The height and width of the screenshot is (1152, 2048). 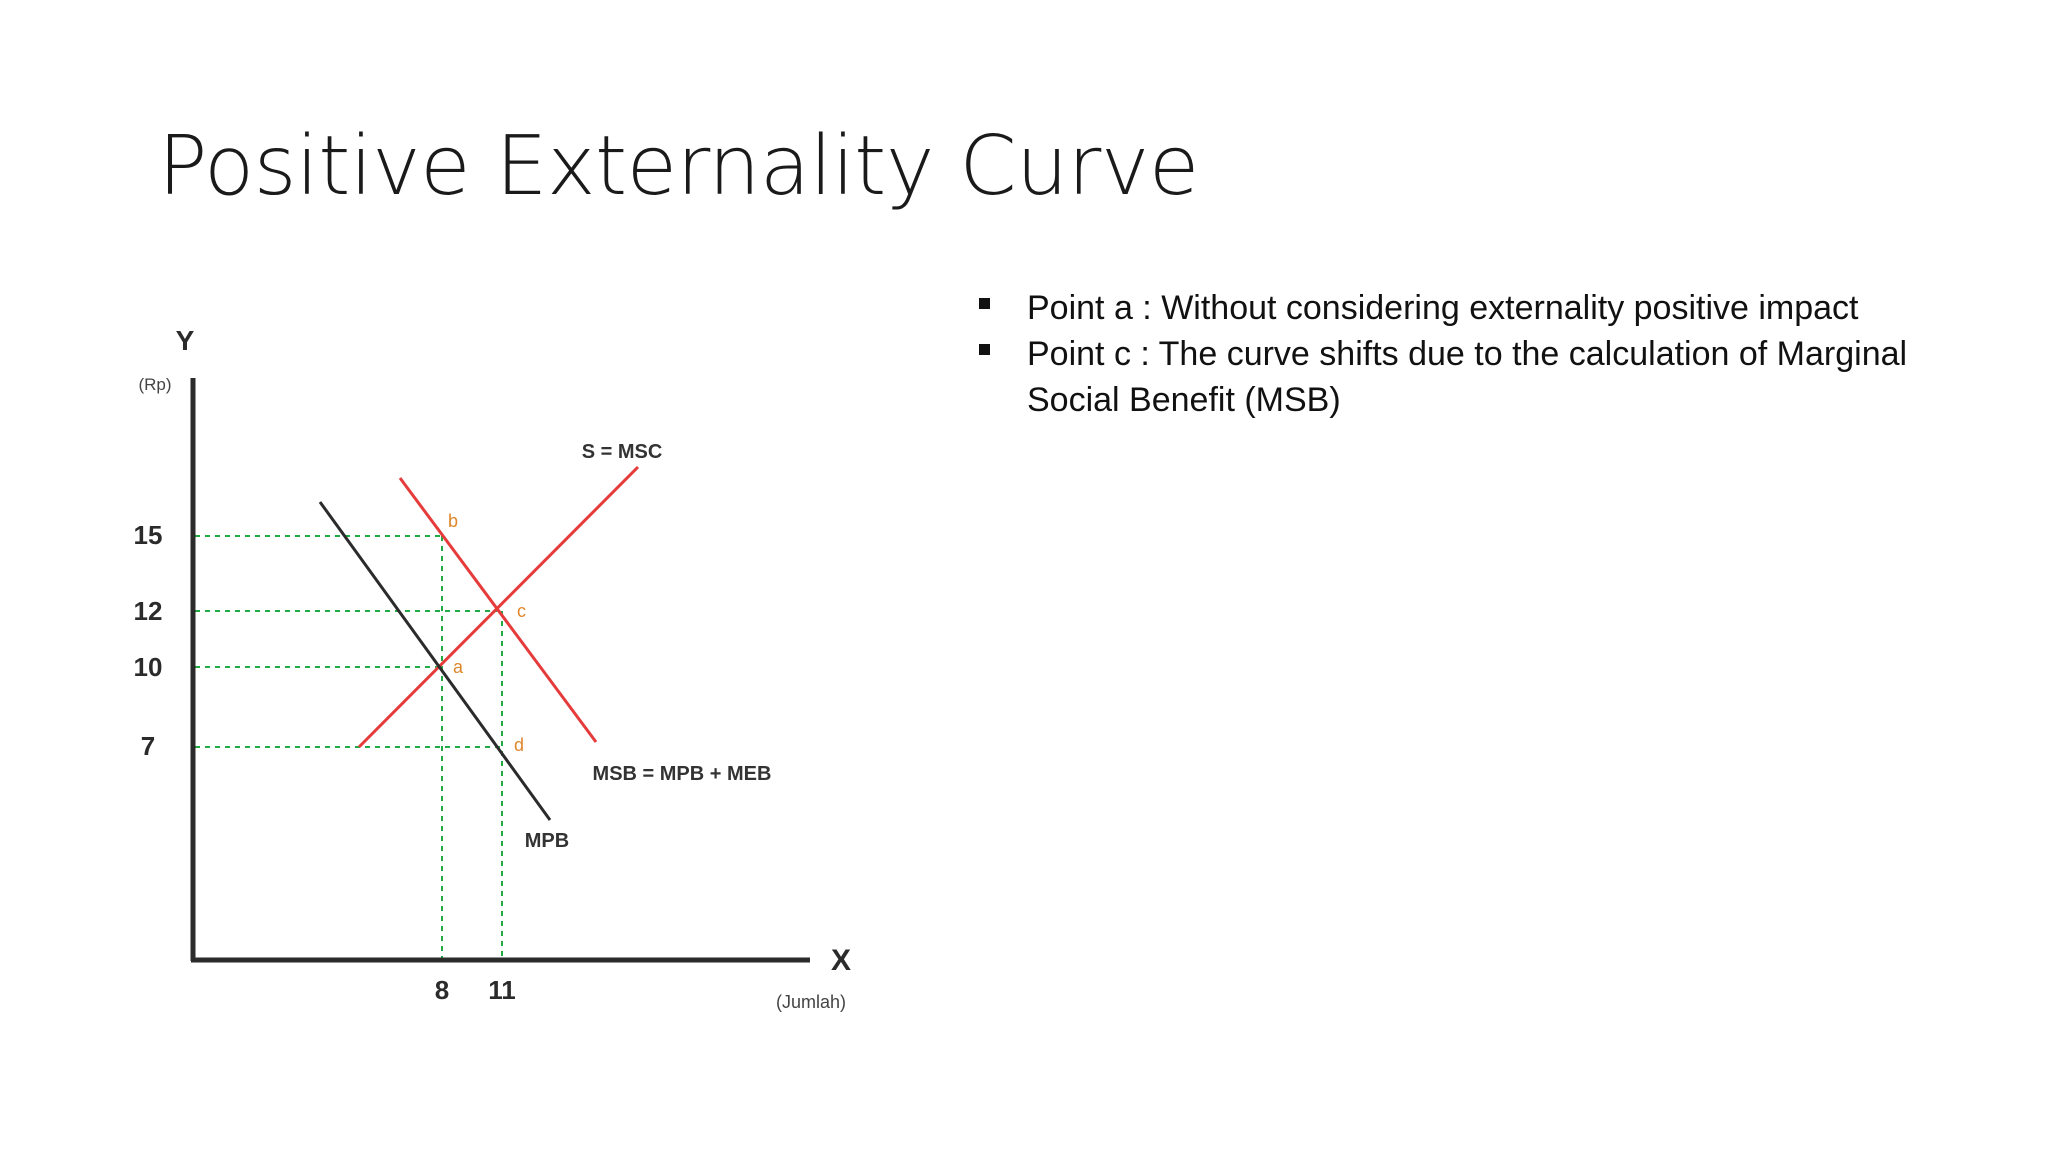 I want to click on point-label-a: a, so click(x=458, y=667).